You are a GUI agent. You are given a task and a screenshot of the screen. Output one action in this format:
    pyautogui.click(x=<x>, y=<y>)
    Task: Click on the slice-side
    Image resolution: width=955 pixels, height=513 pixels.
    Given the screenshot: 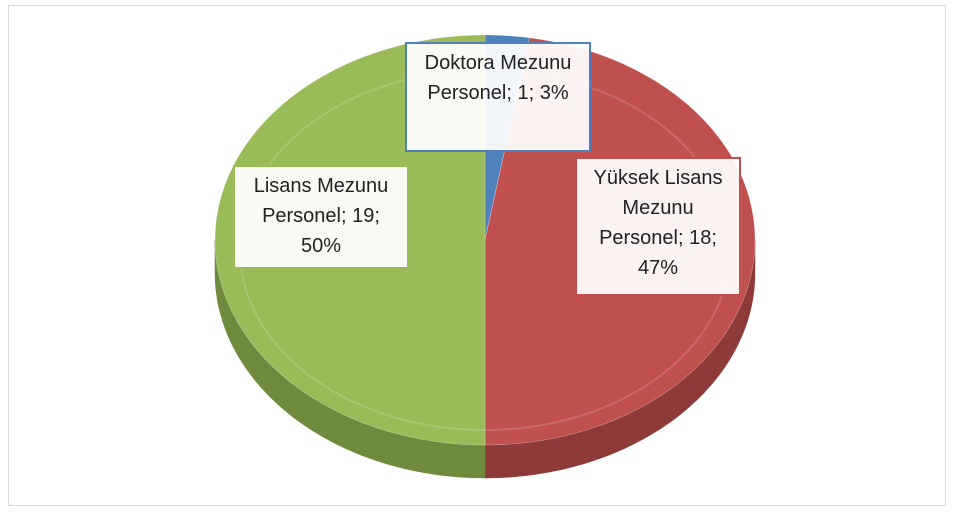 What is the action you would take?
    pyautogui.click(x=350, y=359)
    